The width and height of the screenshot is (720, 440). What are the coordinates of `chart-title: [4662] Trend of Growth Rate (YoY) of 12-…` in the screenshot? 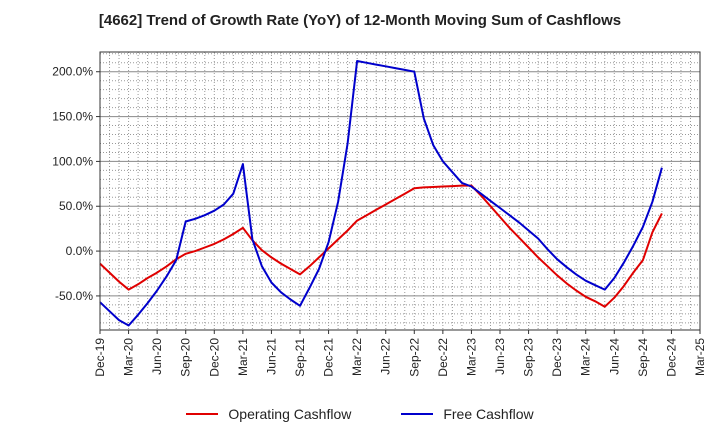 It's located at (360, 20).